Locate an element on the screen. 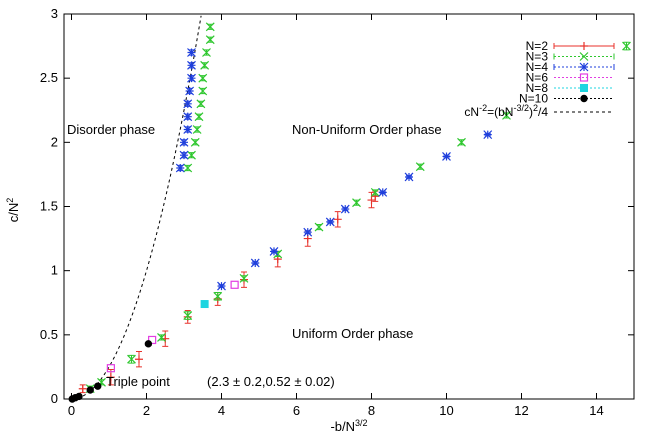 This screenshot has height=436, width=654. annotation-triple-value: (2.3 ± 0.2,0.52 ± 0.02) is located at coordinates (271, 381).